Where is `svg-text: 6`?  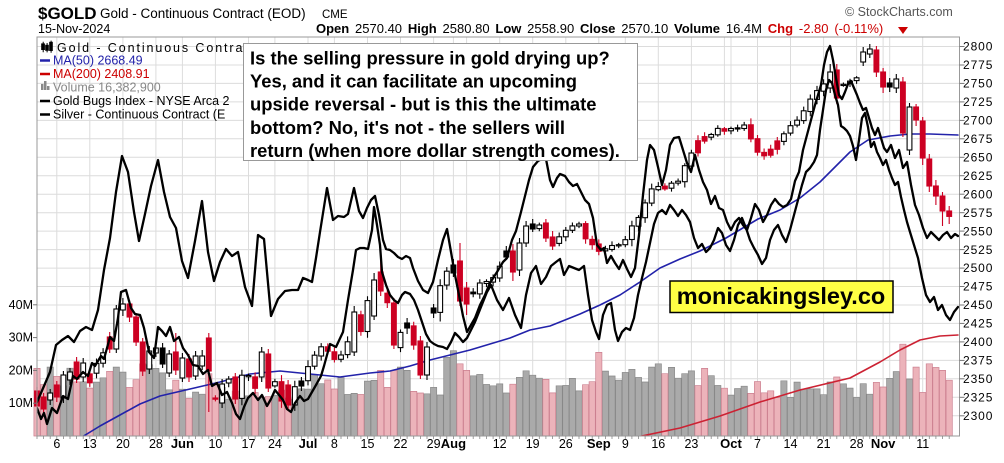 svg-text: 6 is located at coordinates (56, 444).